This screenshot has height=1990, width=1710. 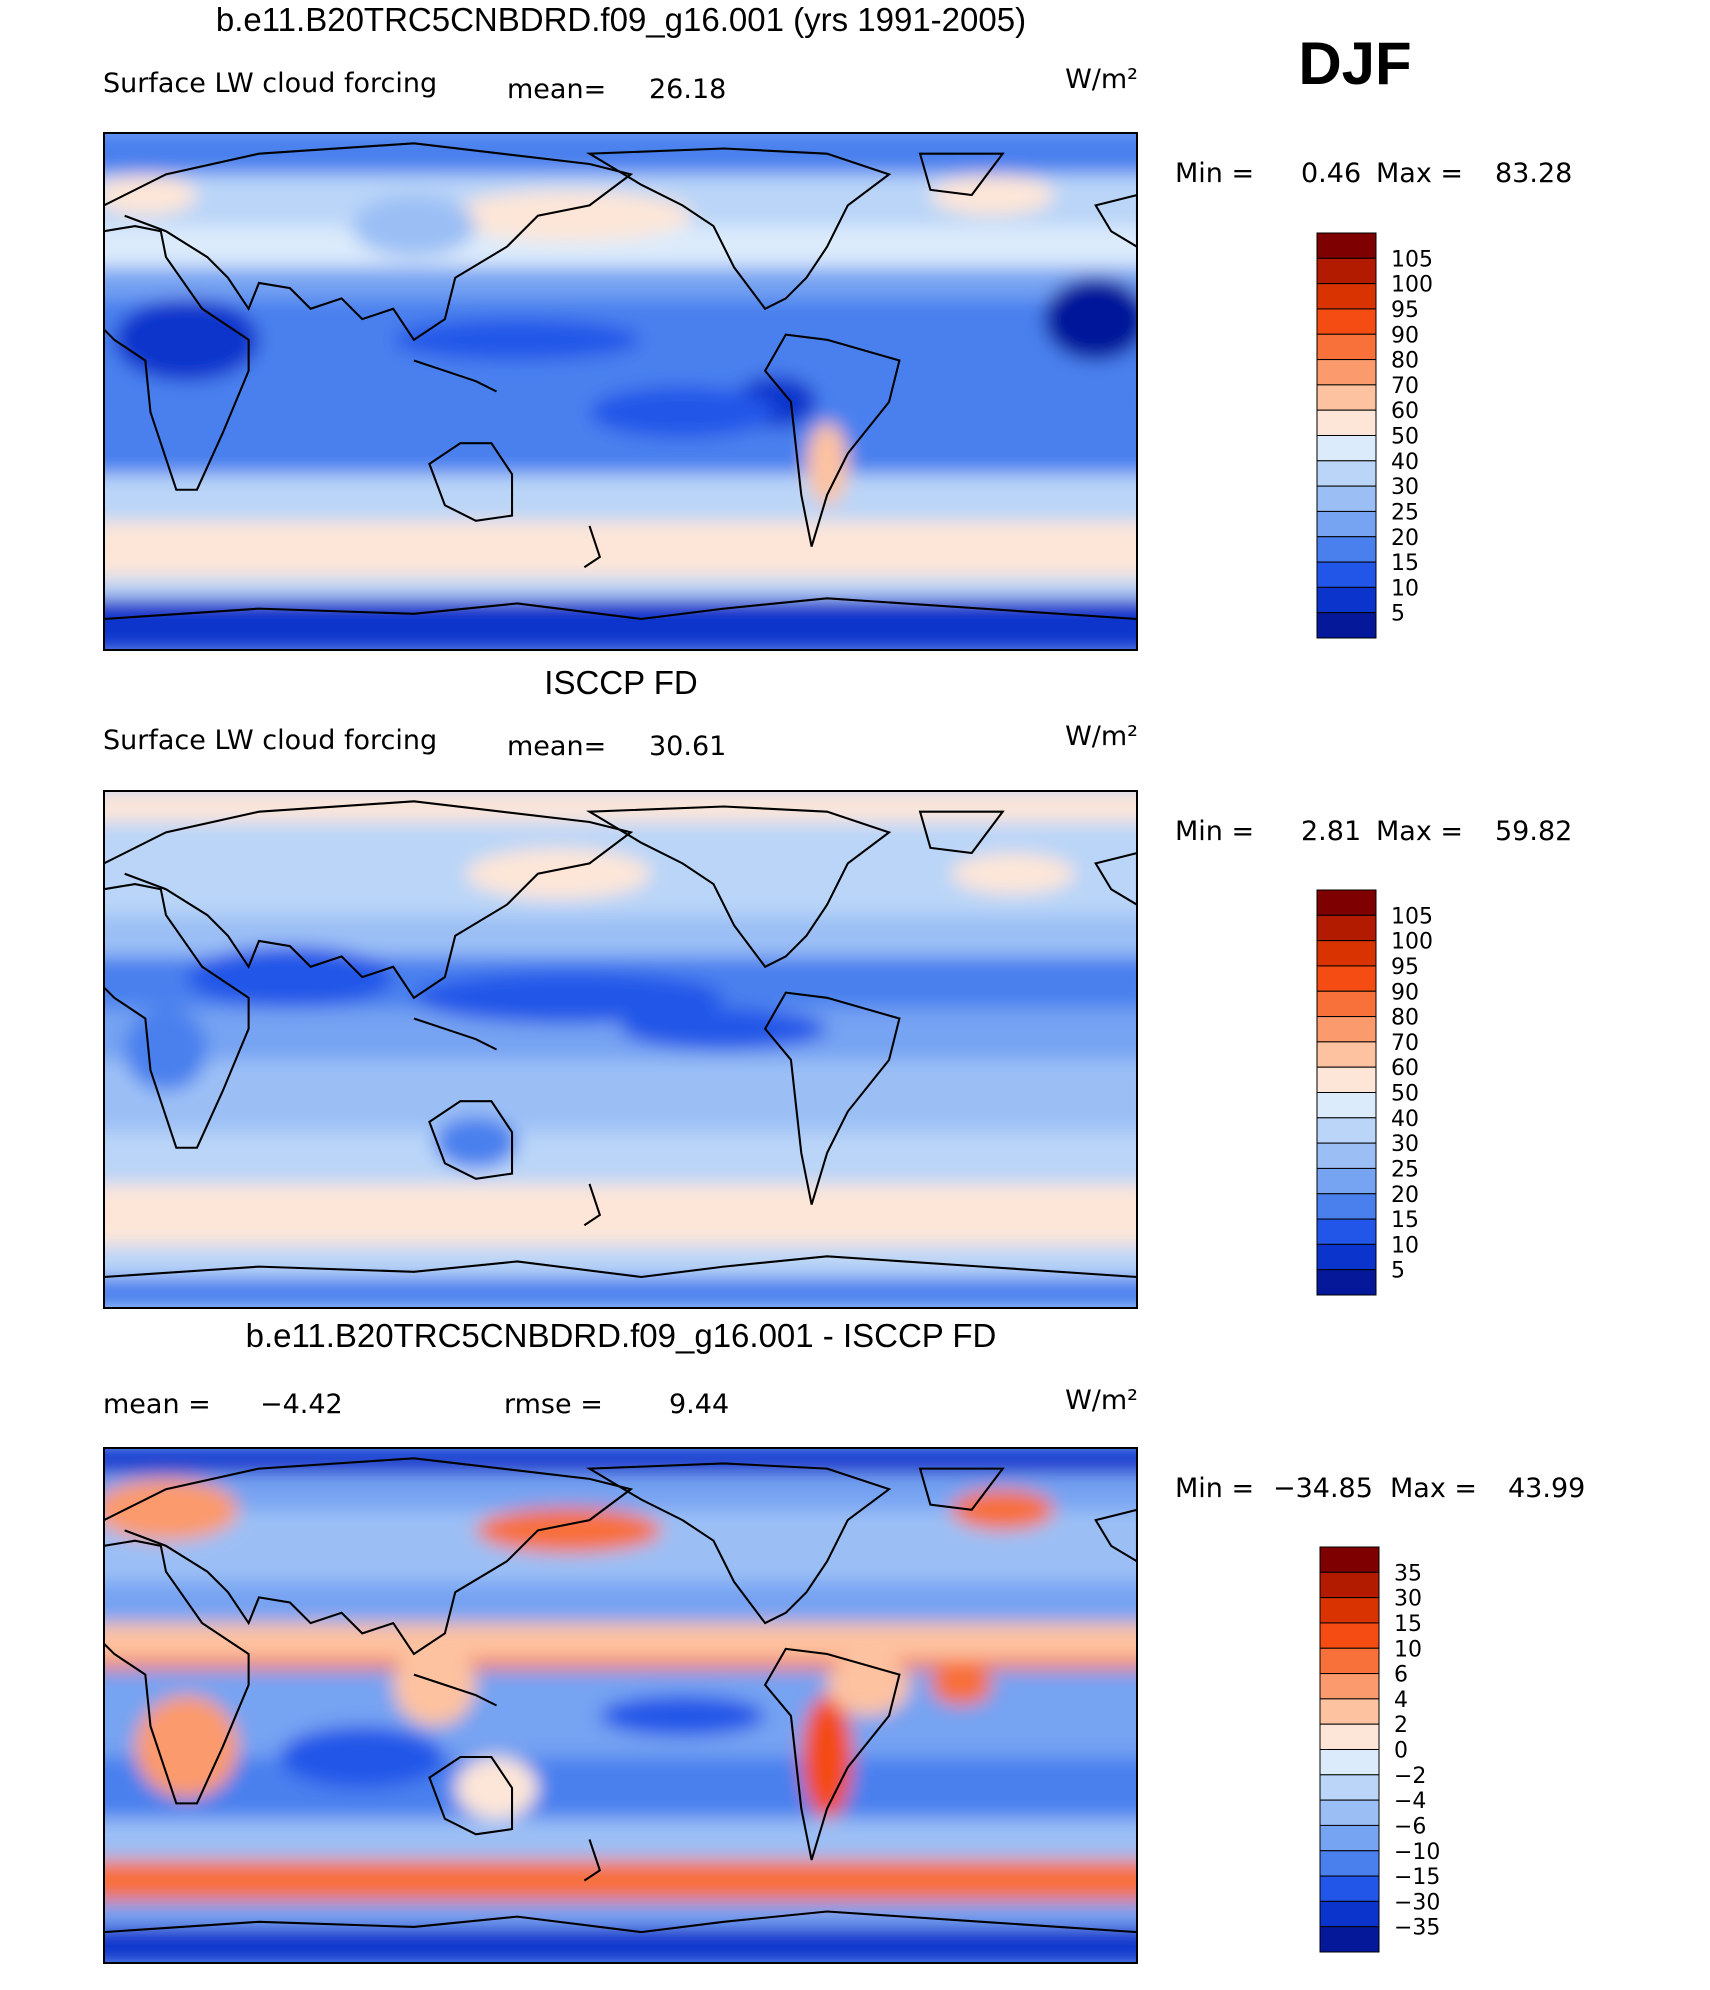 What do you see at coordinates (1533, 831) in the screenshot?
I see `max-value: 59.82` at bounding box center [1533, 831].